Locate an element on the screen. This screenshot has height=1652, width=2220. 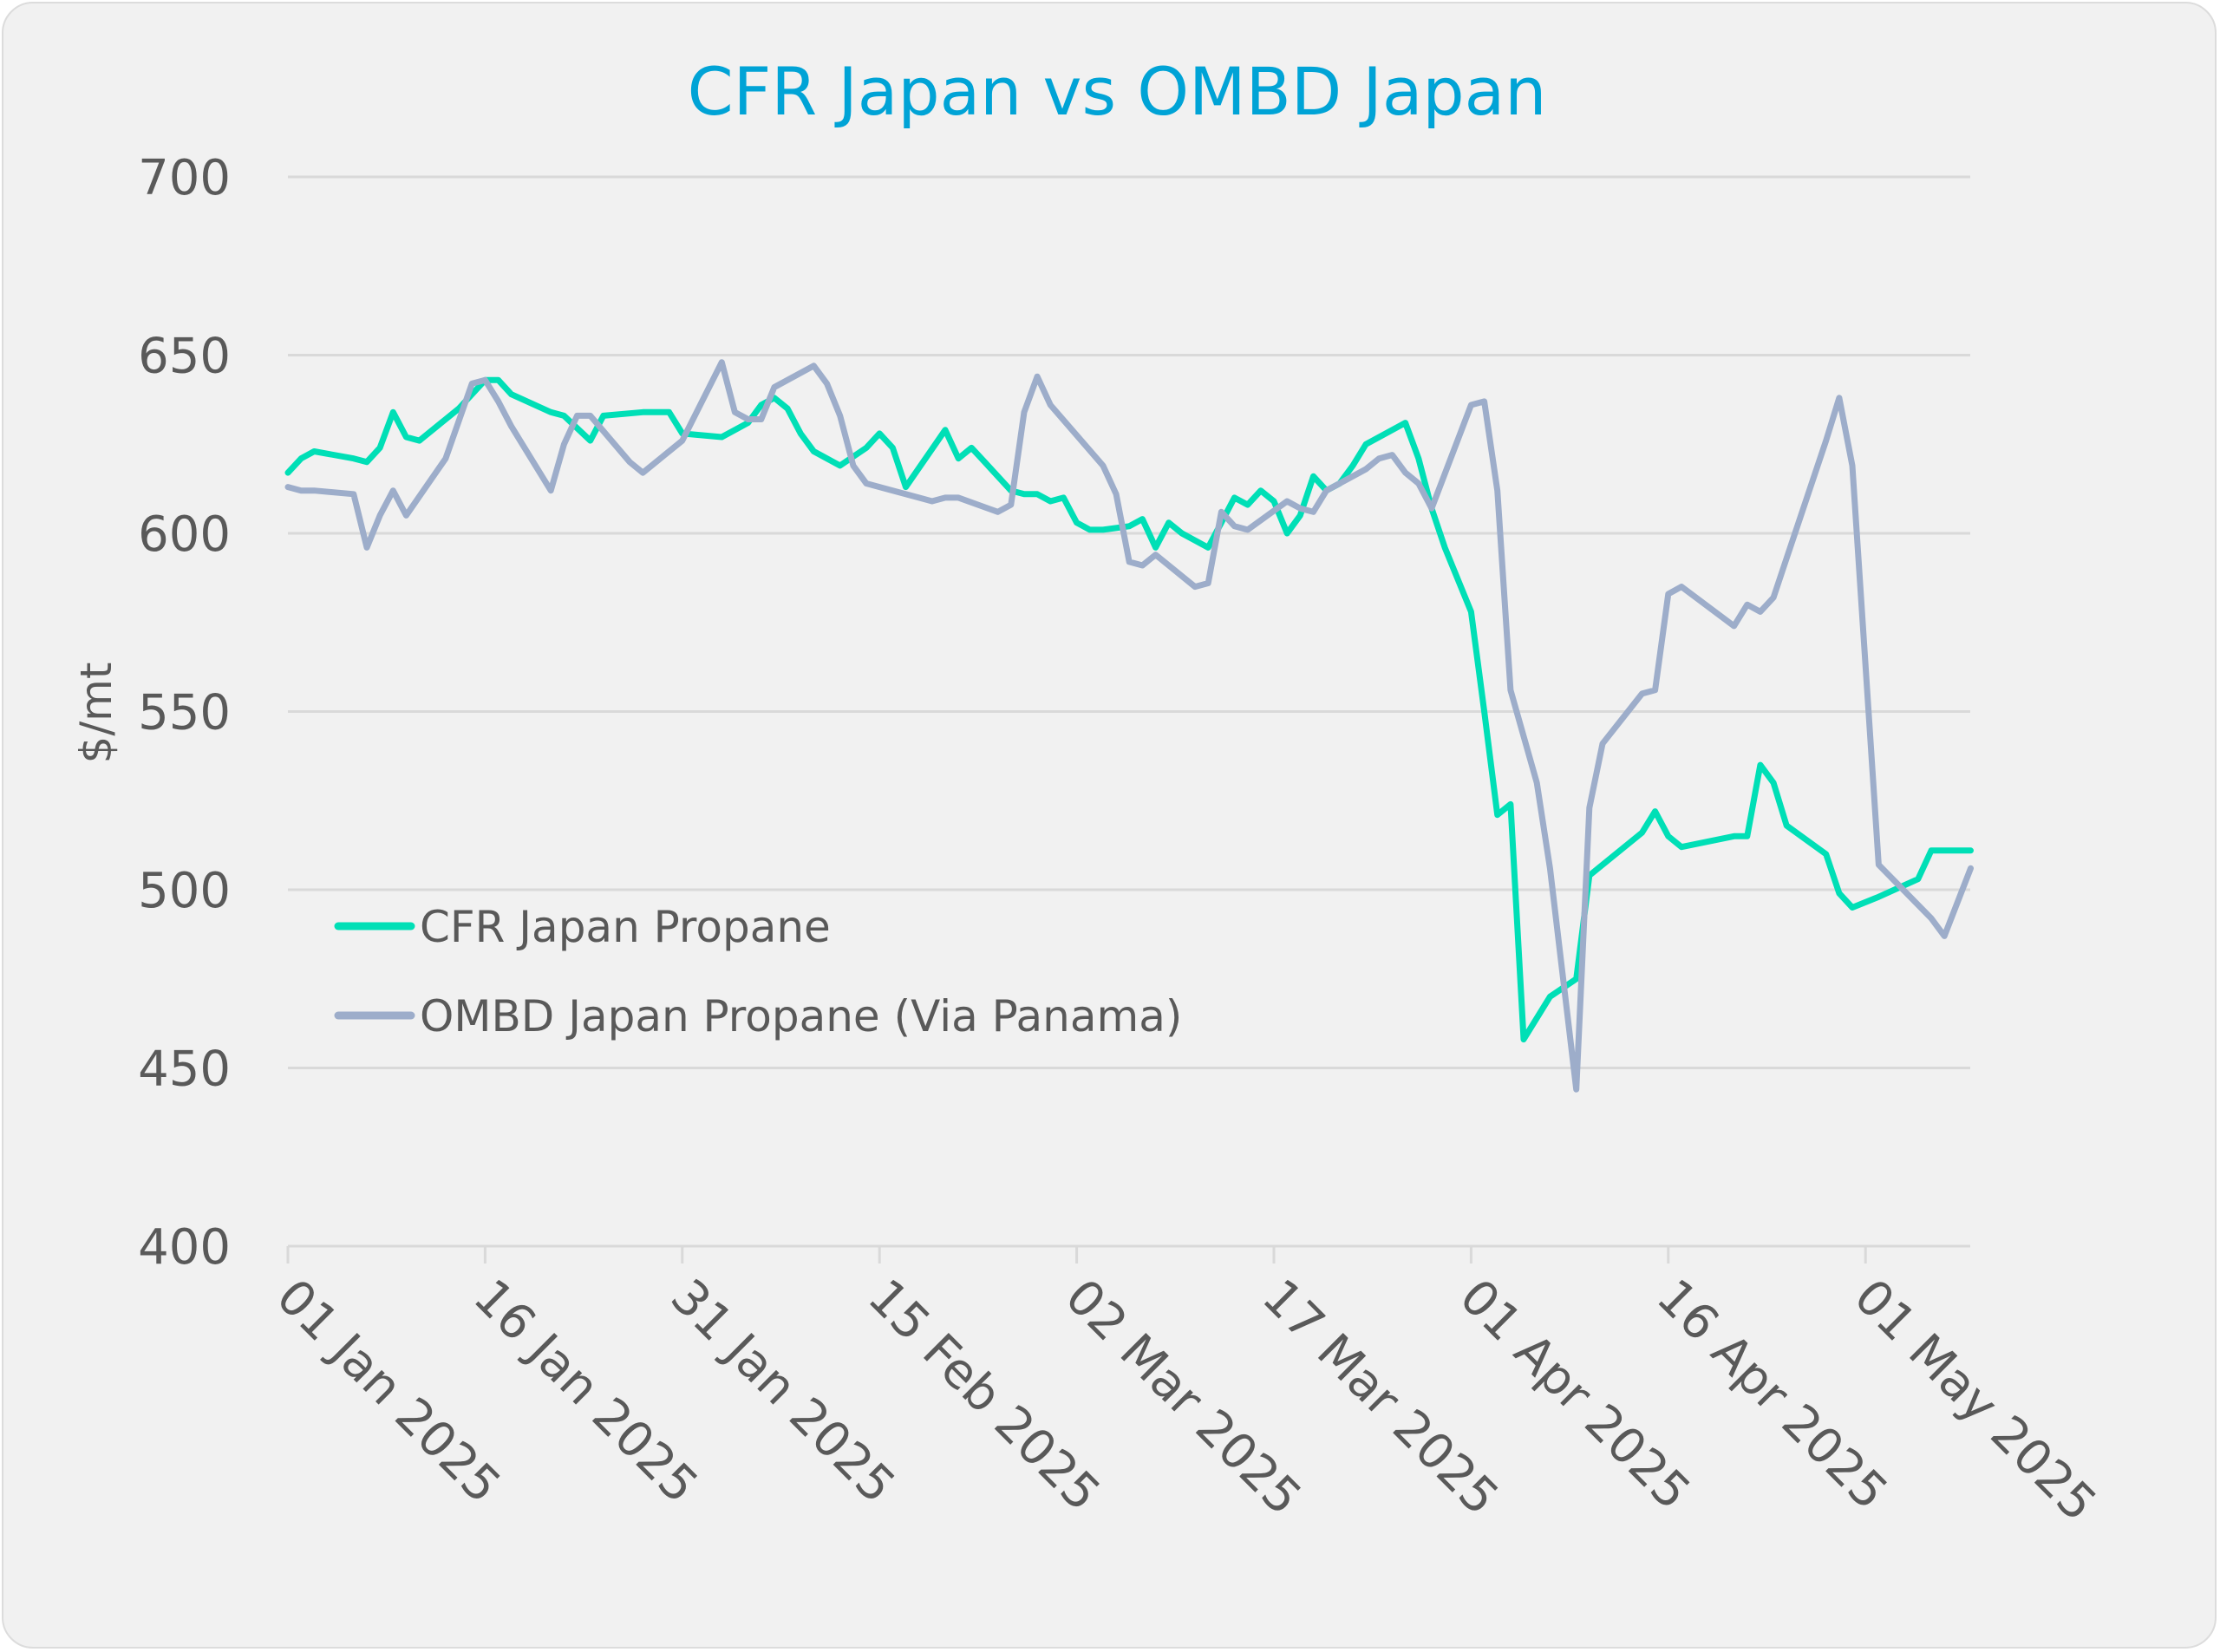
chart-title: CFR Japan vs OMBD Japan is located at coordinates (1117, 92).